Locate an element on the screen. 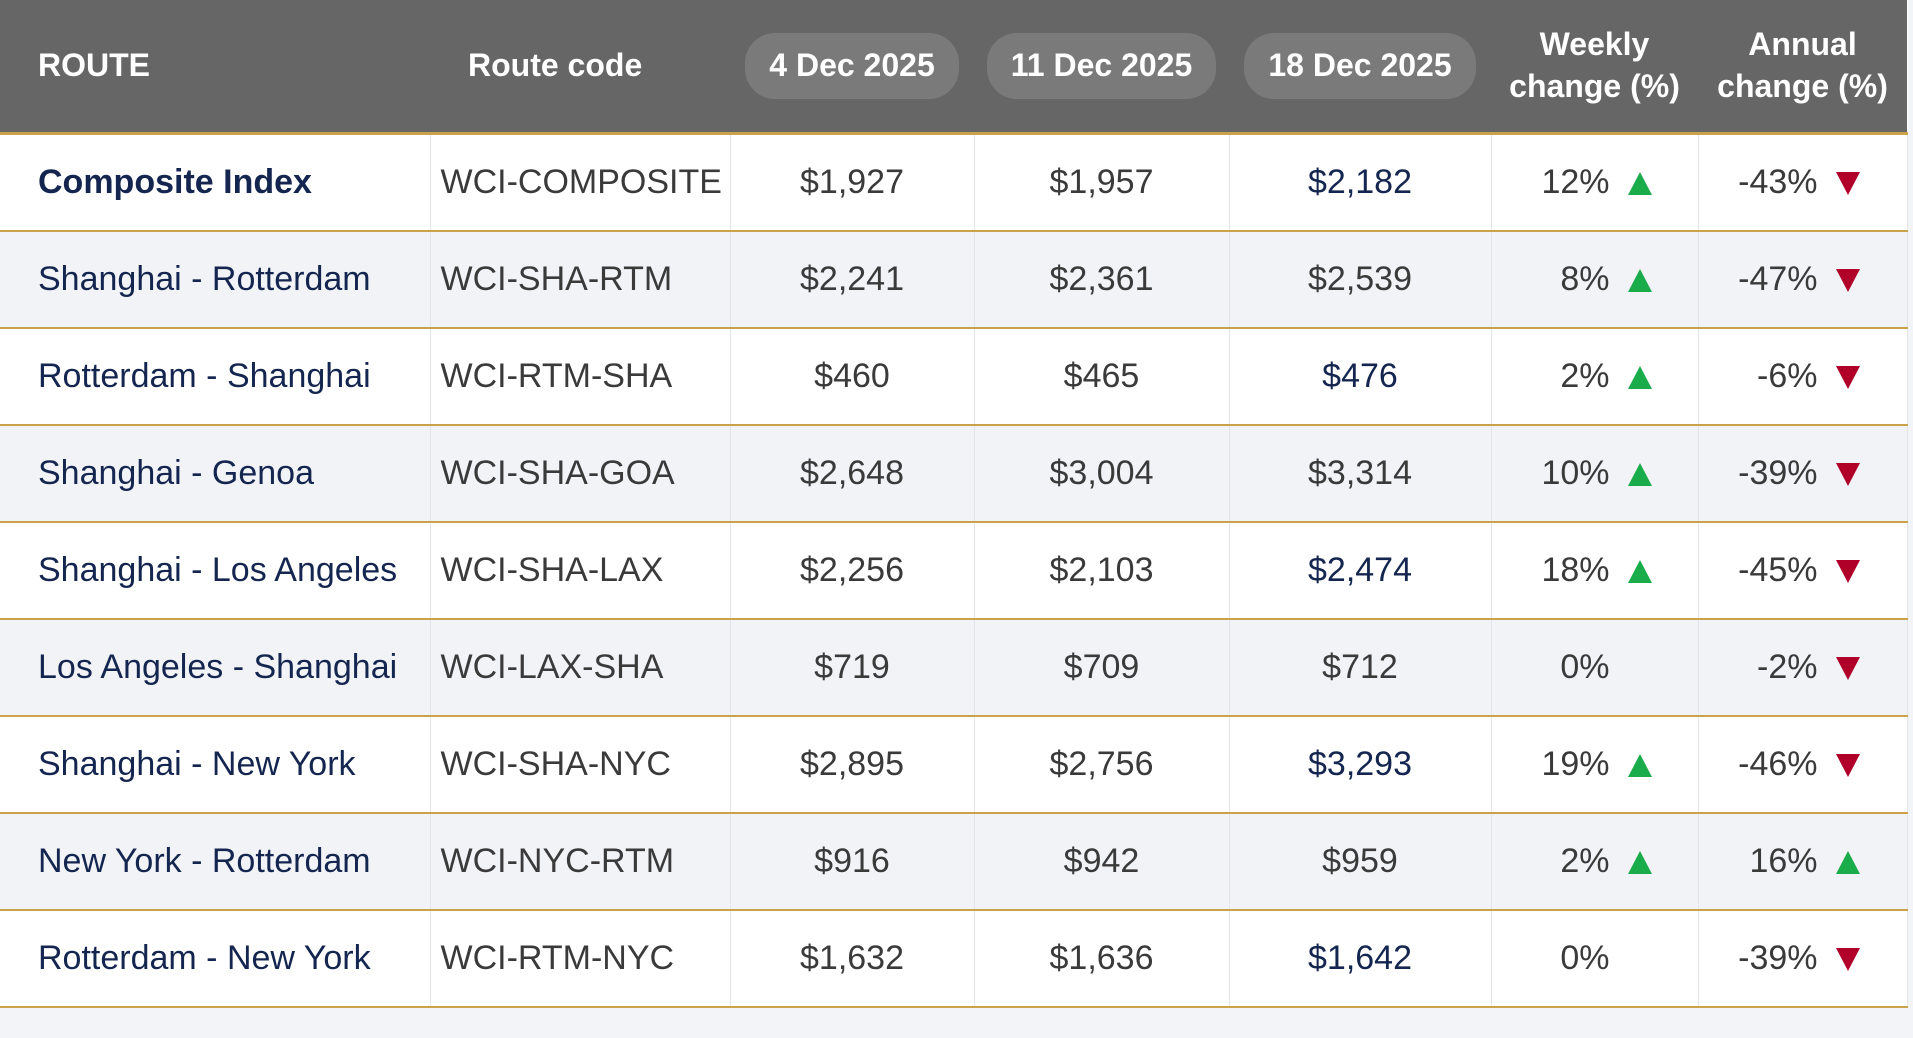 Image resolution: width=1913 pixels, height=1038 pixels. table-cell: $3,314 is located at coordinates (1360, 474).